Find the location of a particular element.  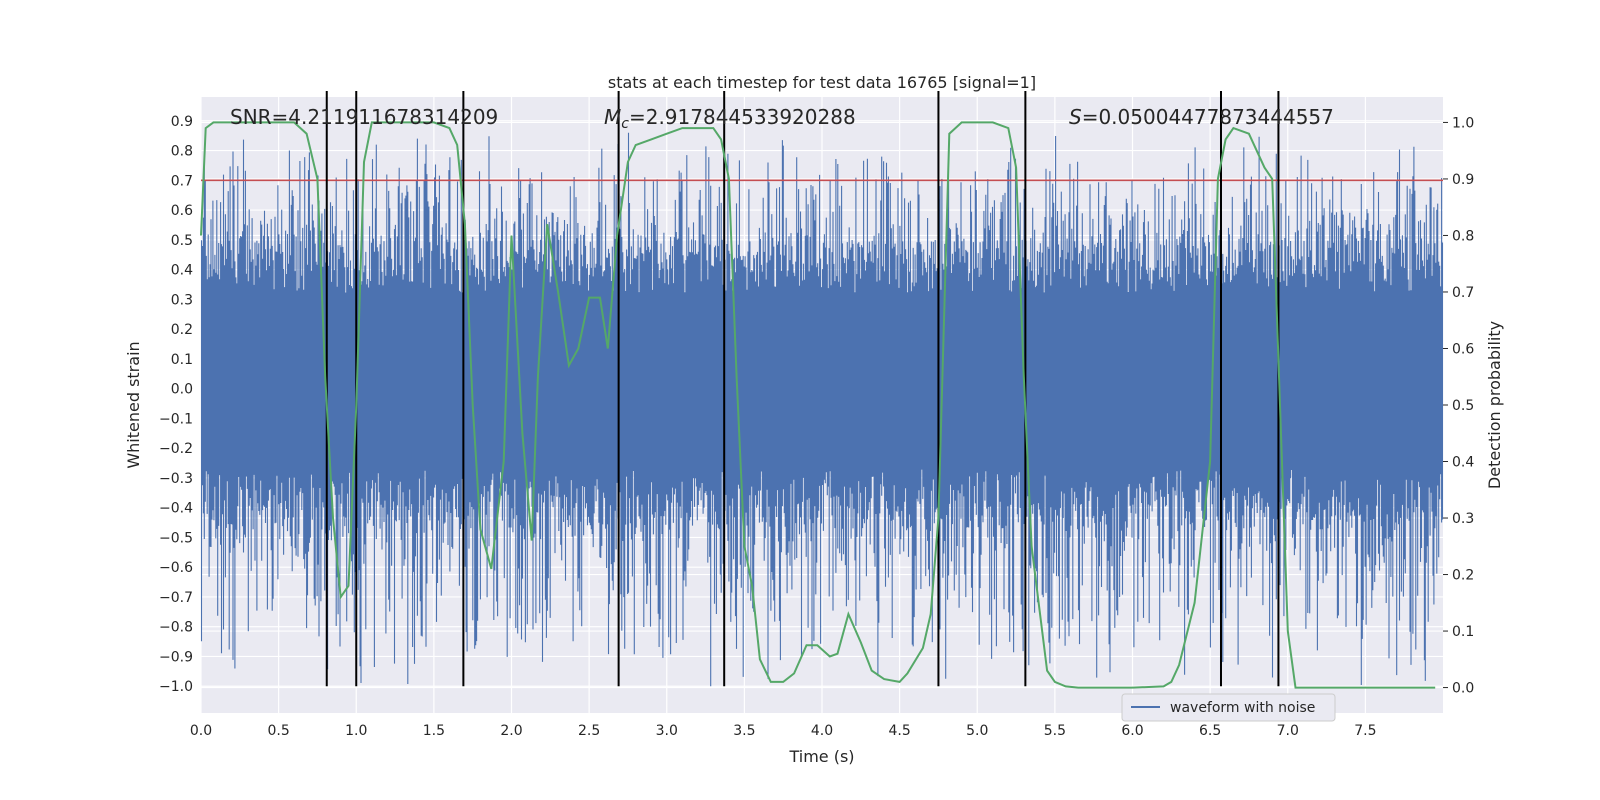

y-axis-label: Whitened strain is located at coordinates (133, 404).